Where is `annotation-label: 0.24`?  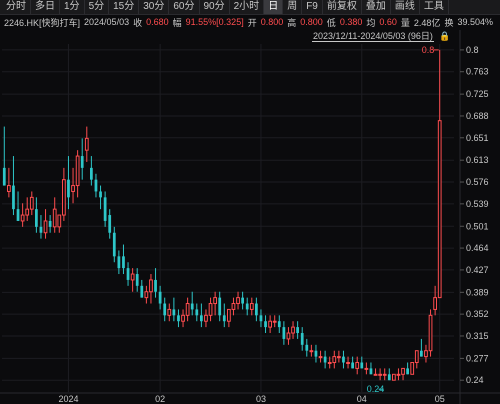
annotation-label: 0.24 is located at coordinates (376, 389).